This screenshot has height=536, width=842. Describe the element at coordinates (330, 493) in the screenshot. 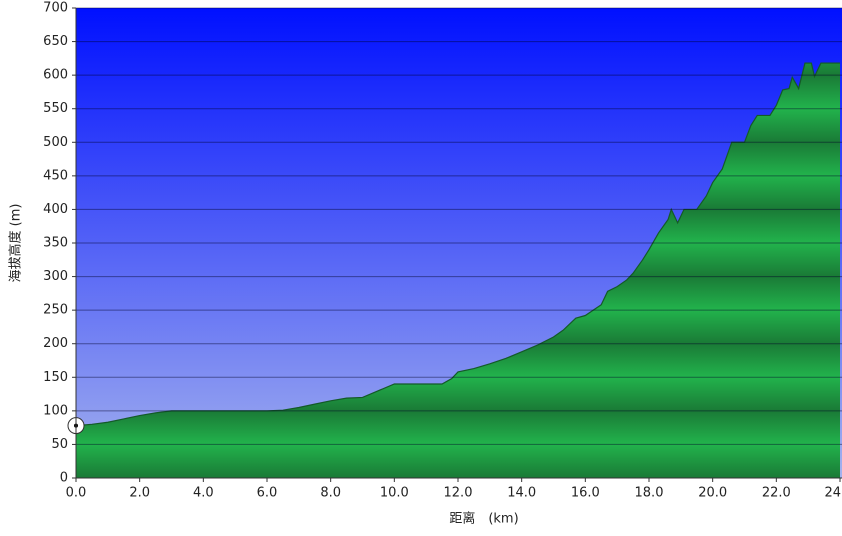

I see `x-tick-label: 8.0` at that location.